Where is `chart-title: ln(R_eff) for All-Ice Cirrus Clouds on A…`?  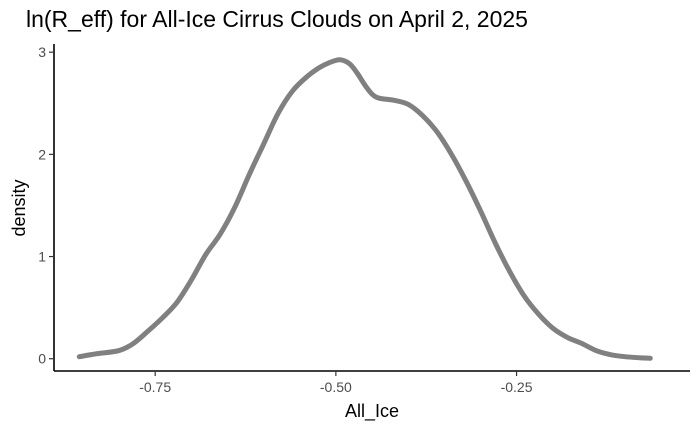
chart-title: ln(R_eff) for All-Ice Cirrus Clouds on A… is located at coordinates (277, 19).